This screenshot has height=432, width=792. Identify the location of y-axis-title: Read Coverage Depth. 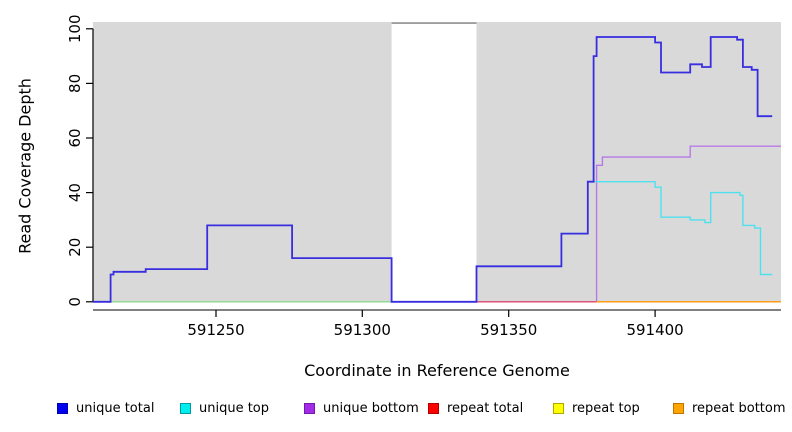
(24, 166).